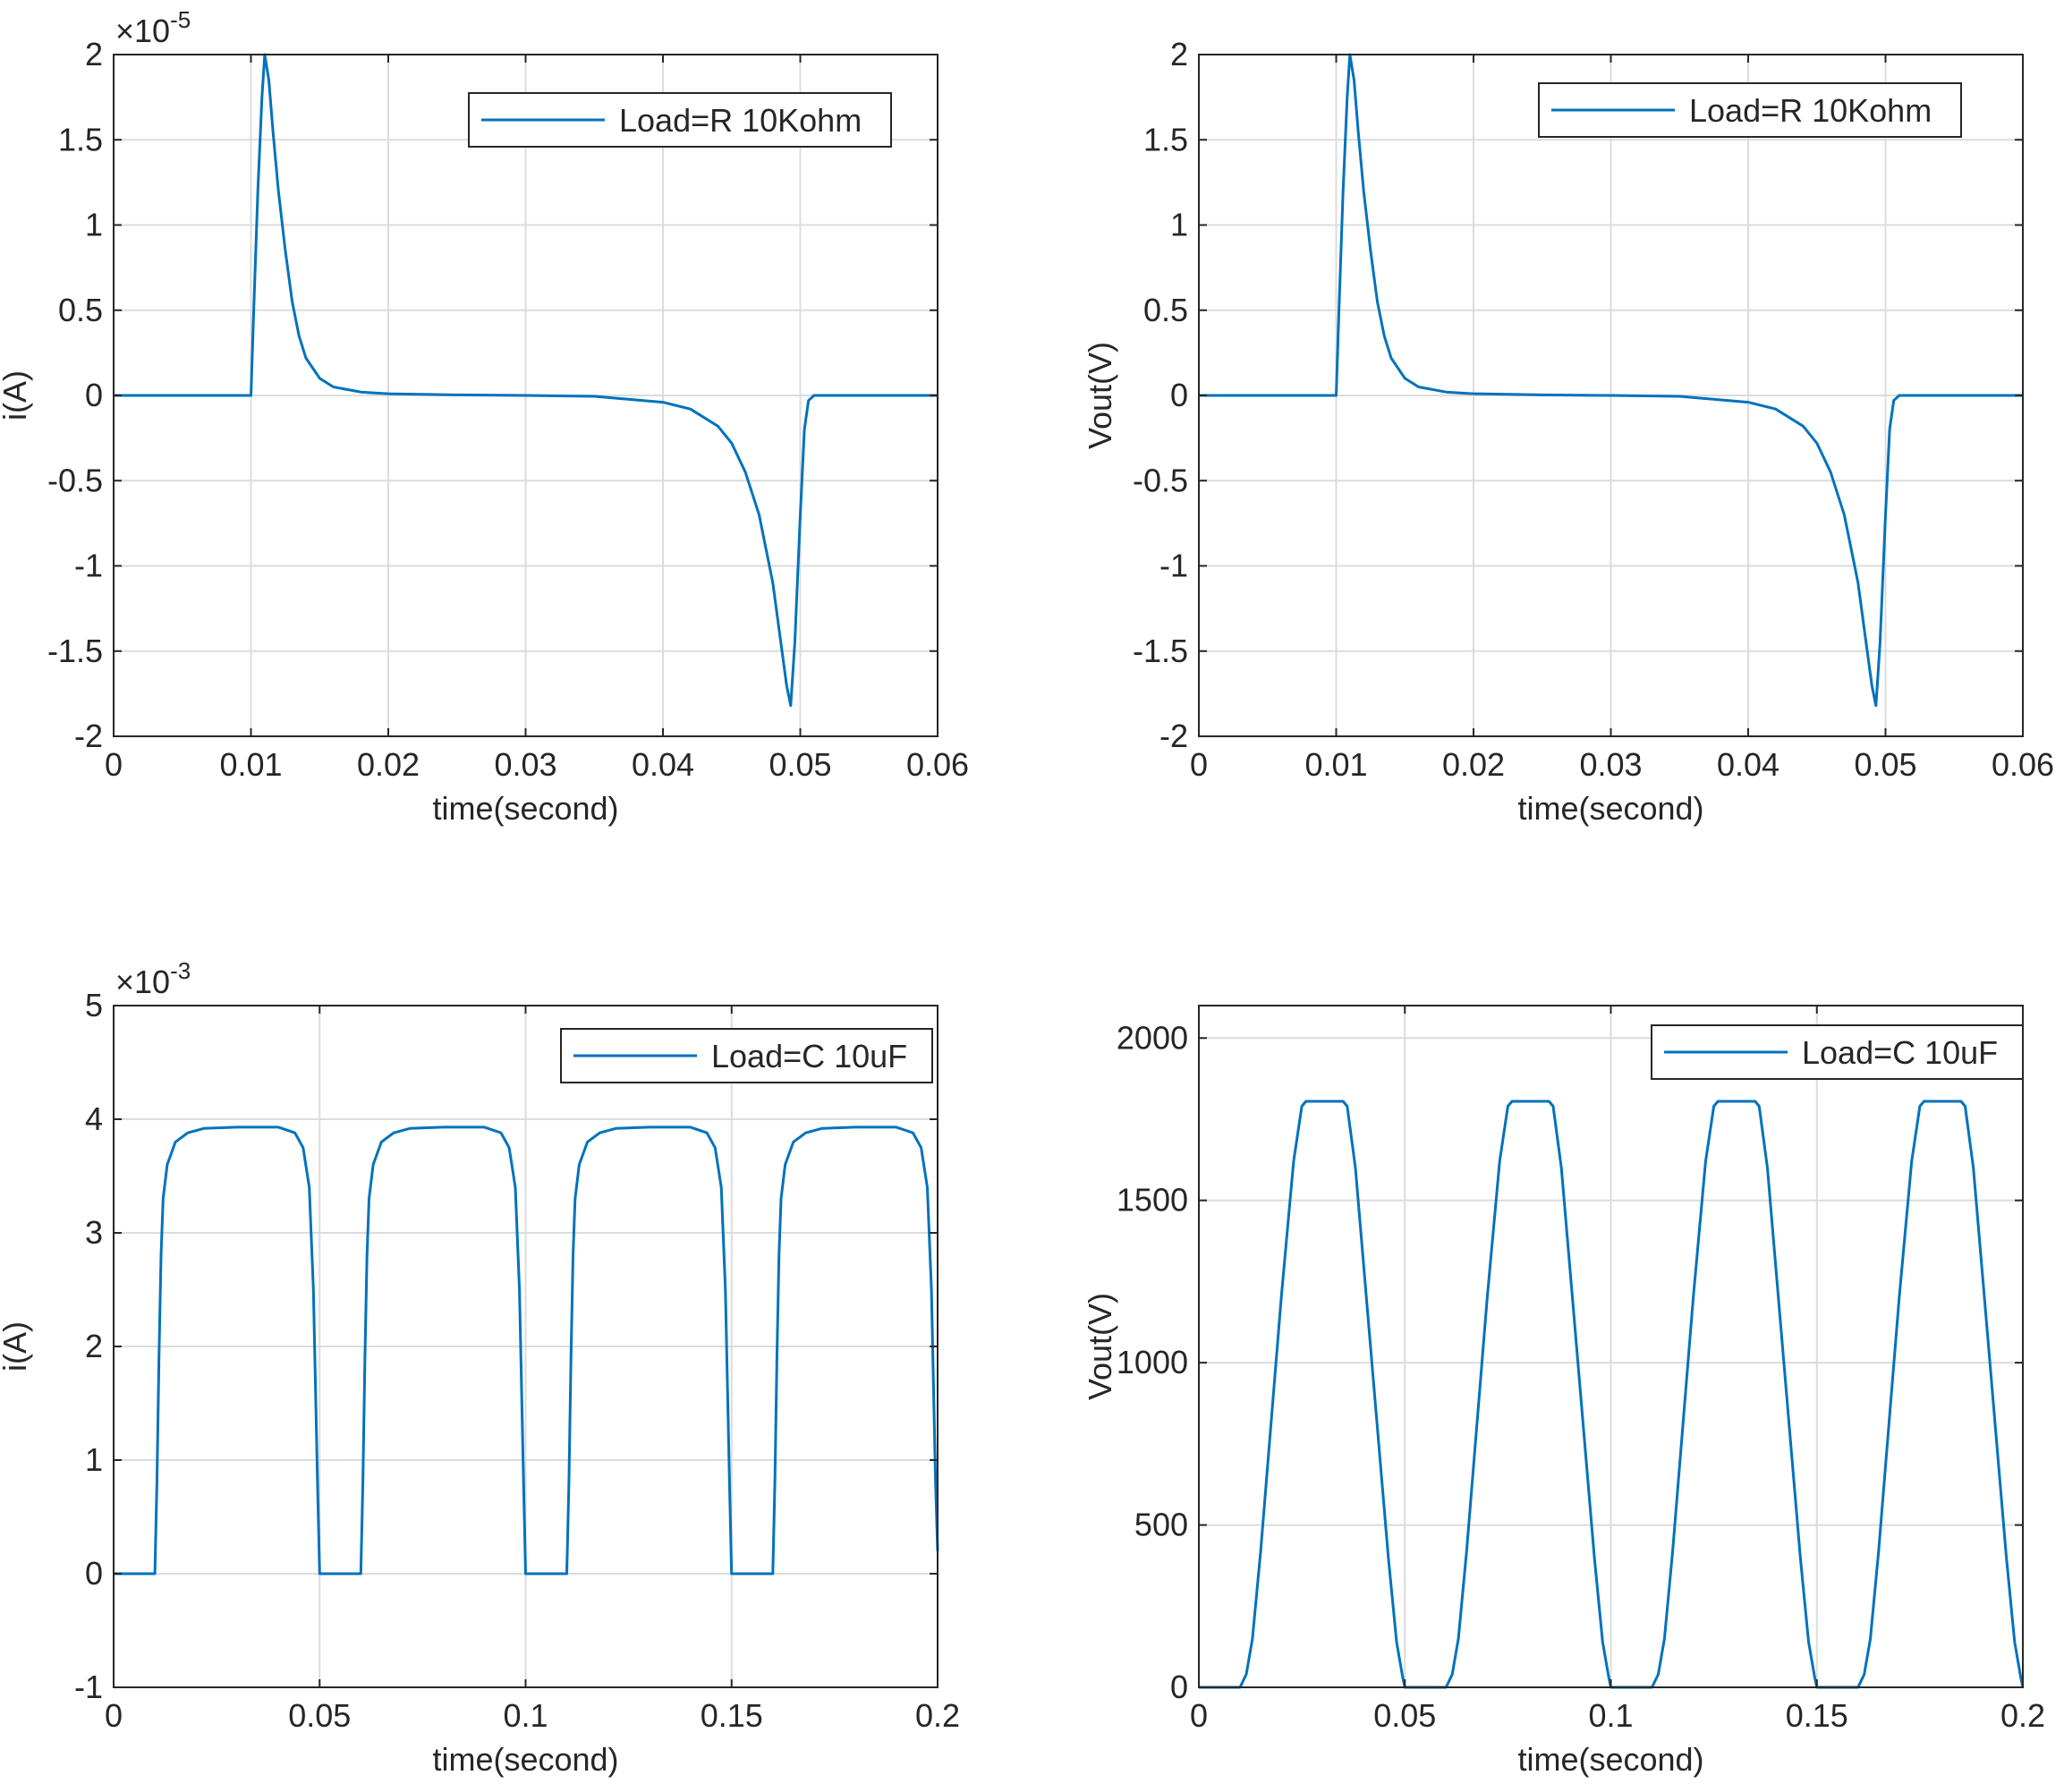 The width and height of the screenshot is (2064, 1792). Describe the element at coordinates (1153, 1037) in the screenshot. I see `y-tick-label: 2000` at that location.